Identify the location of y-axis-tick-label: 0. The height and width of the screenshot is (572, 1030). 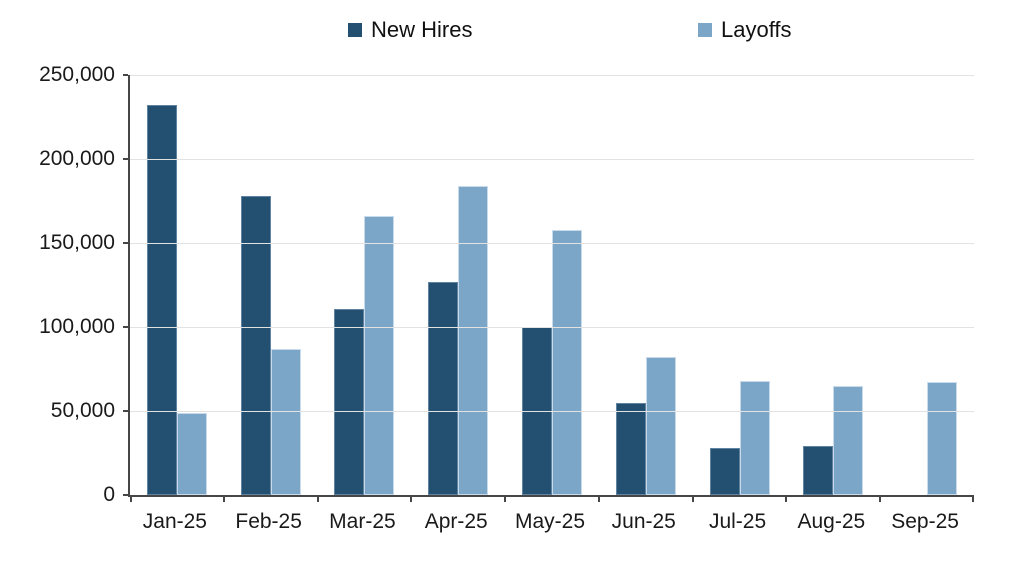
(109, 494).